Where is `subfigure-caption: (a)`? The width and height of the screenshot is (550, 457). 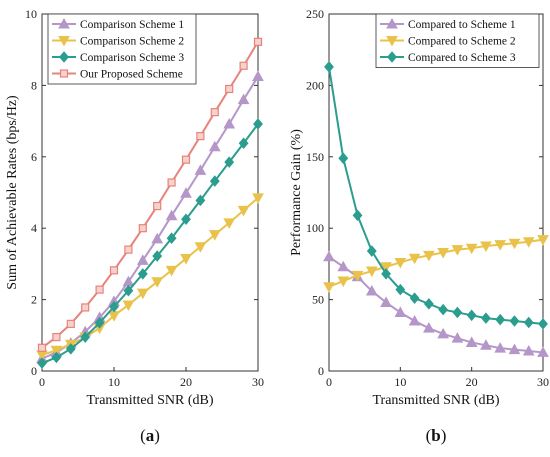 subfigure-caption: (a) is located at coordinates (150, 435).